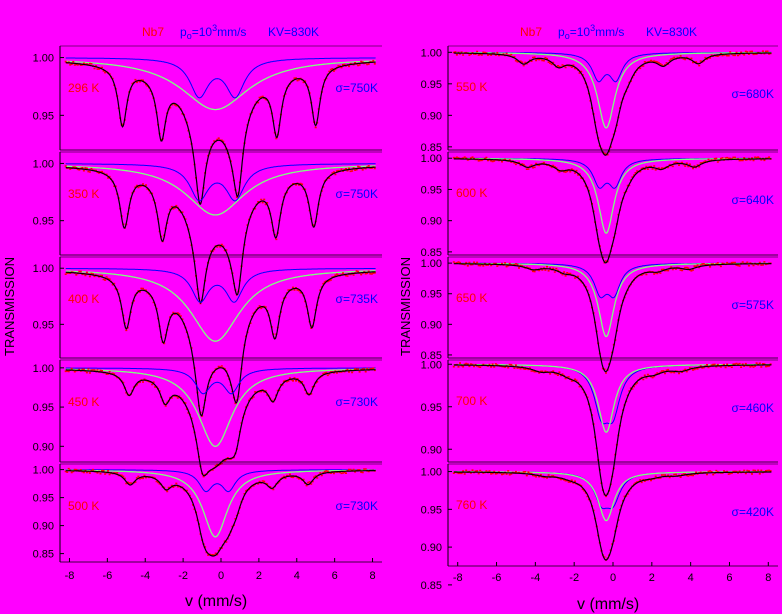 Image resolution: width=782 pixels, height=614 pixels. I want to click on temperature-label: 296 K, so click(83, 88).